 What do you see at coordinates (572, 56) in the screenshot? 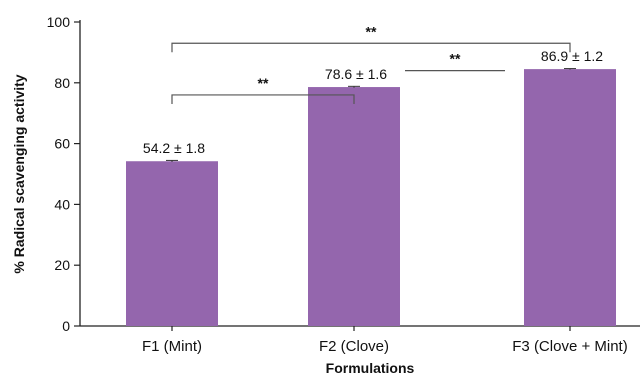
I see `data-label: 86.9 ± 1.2` at bounding box center [572, 56].